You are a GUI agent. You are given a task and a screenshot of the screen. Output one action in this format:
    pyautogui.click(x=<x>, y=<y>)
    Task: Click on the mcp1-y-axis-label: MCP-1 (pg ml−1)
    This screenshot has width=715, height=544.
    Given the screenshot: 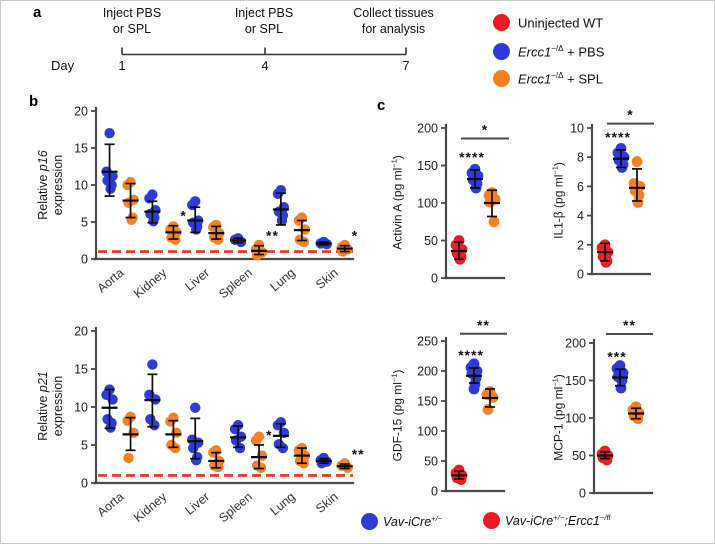 What is the action you would take?
    pyautogui.click(x=558, y=417)
    